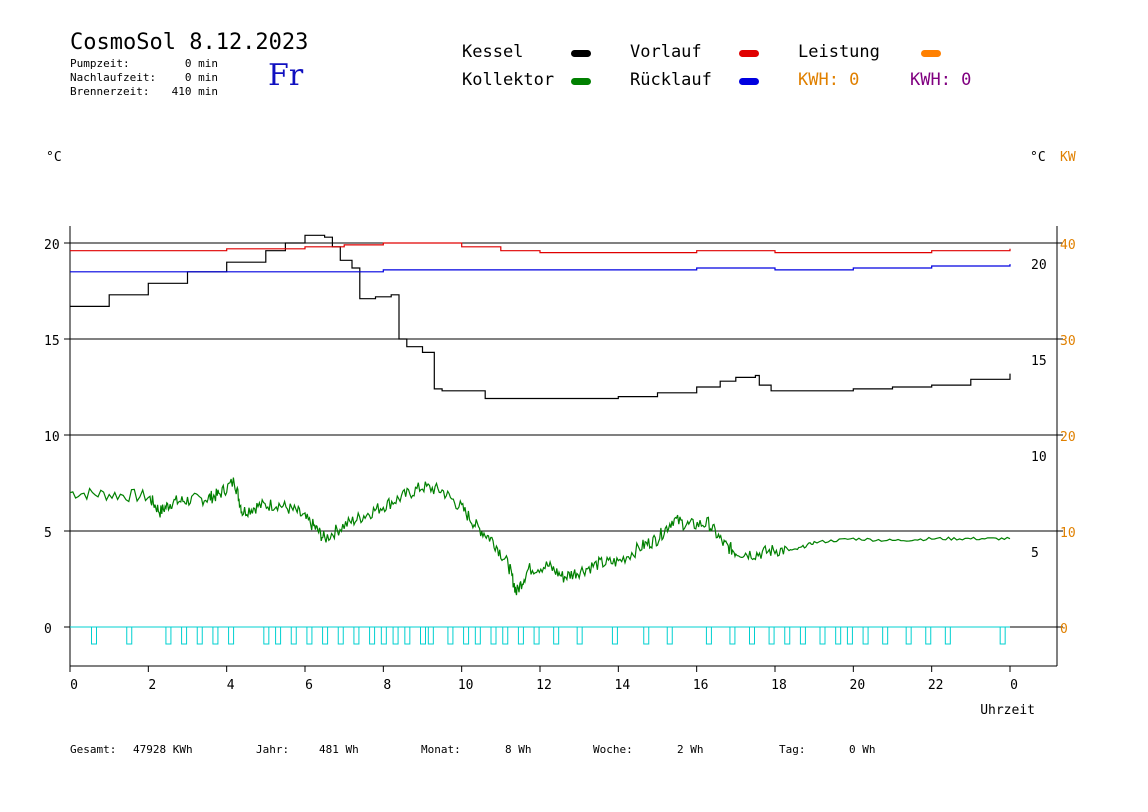  What do you see at coordinates (1068, 533) in the screenshot?
I see `y-tick-label-right-kw: 10` at bounding box center [1068, 533].